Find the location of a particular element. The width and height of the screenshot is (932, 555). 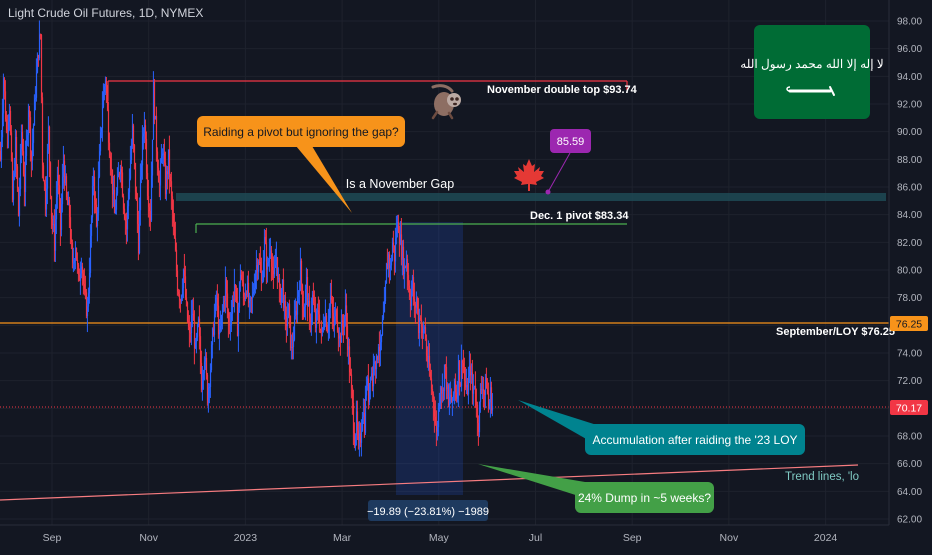

trend-lines-label: Trend lines, 'lo is located at coordinates (822, 477).